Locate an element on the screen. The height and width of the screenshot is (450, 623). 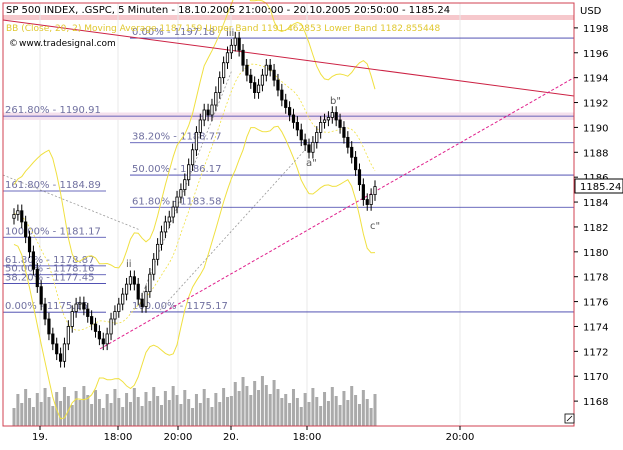
watermark-icon: © is located at coordinates (13, 44).